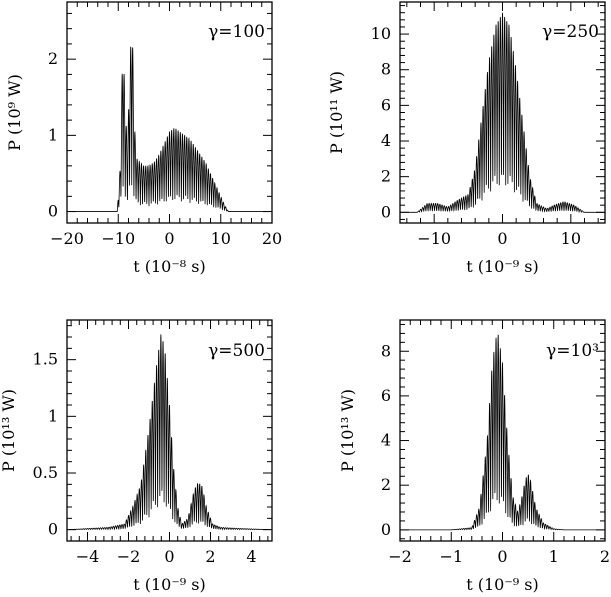  I want to click on chart-annotation: γ=100, so click(236, 32).